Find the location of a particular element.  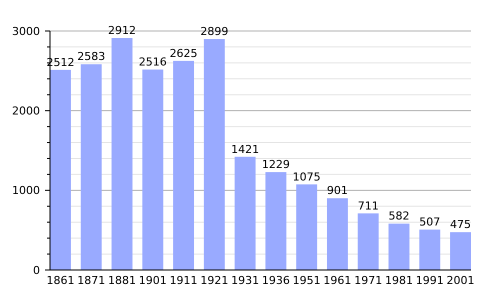

data-label: 2912 is located at coordinates (122, 31).